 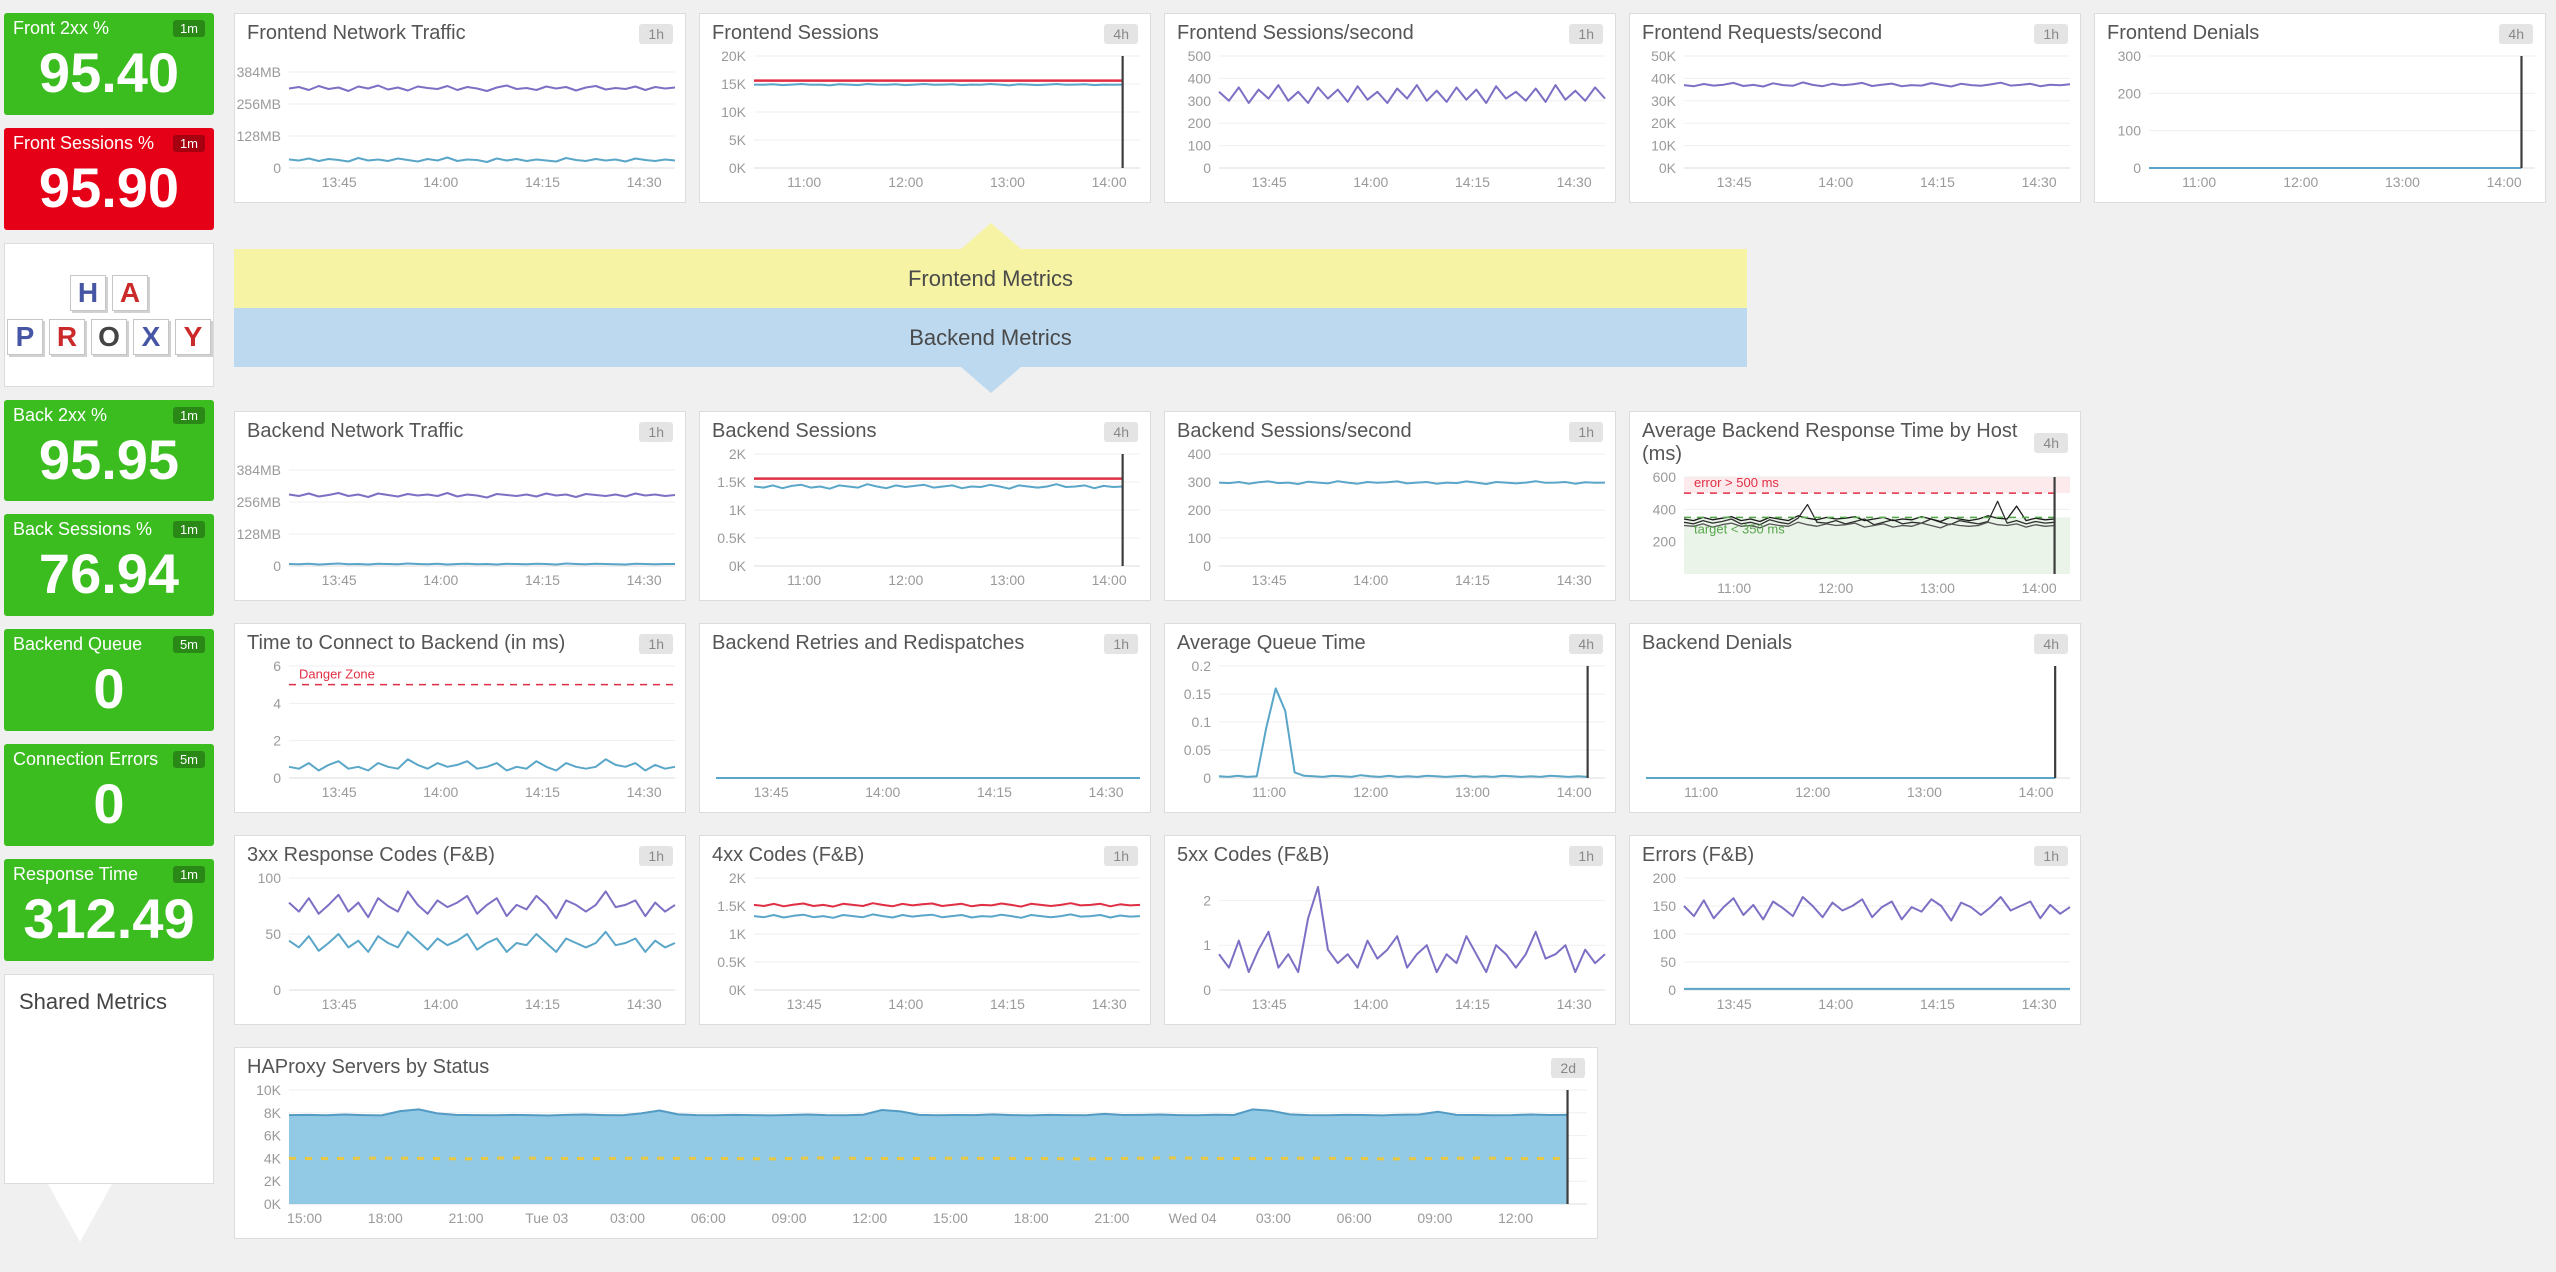 I want to click on svg-text: 300, so click(x=2130, y=56).